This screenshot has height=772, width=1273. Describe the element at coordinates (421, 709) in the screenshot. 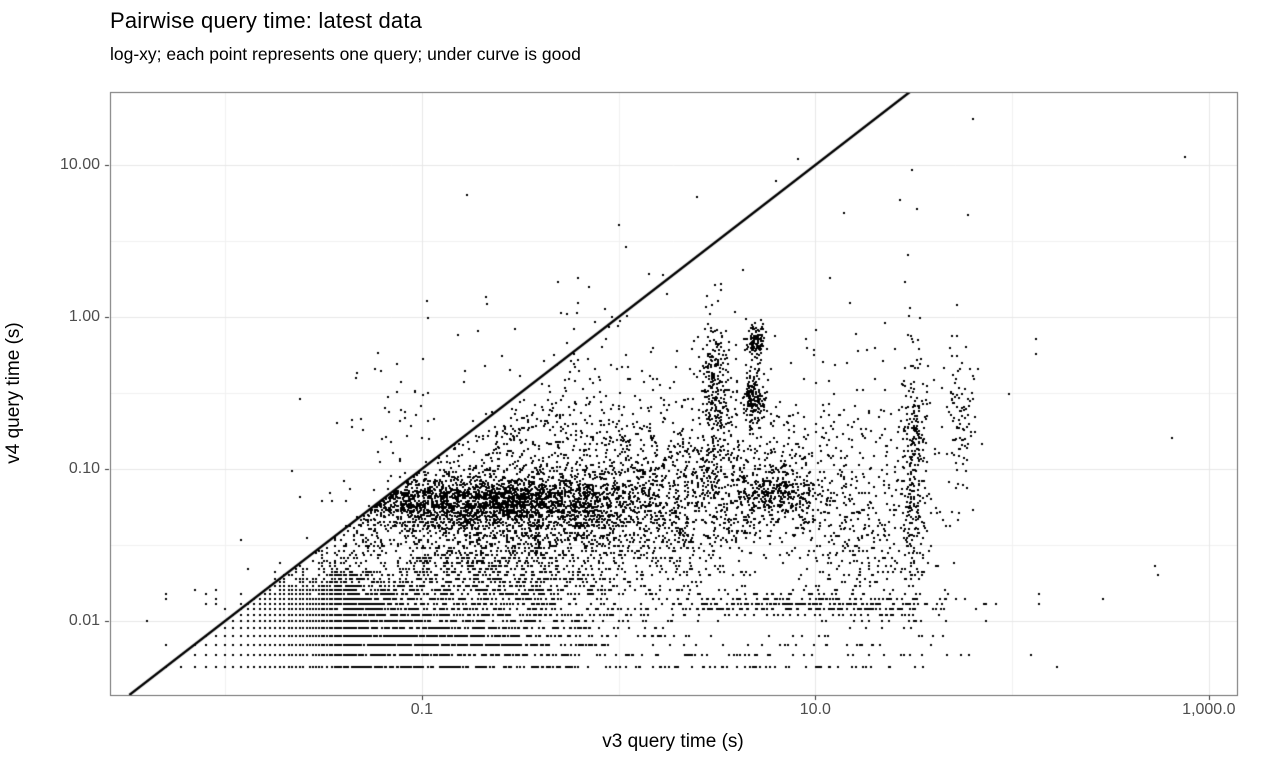

I see `x-tick-label: 0.1` at that location.